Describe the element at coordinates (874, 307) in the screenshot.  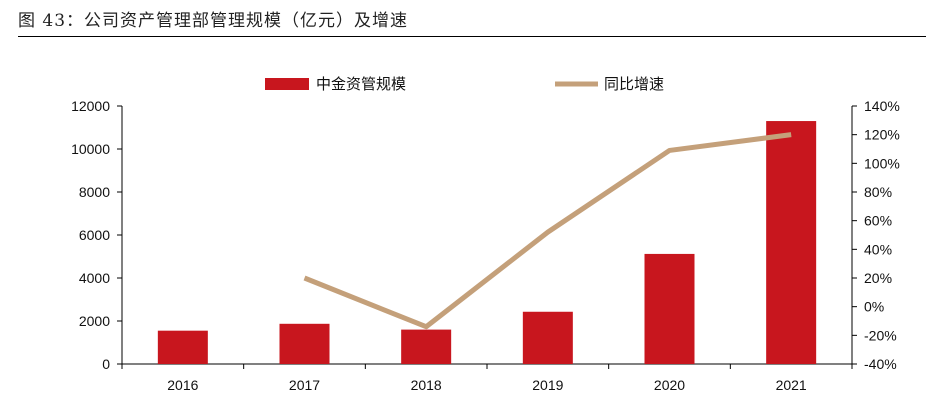
I see `y-right-tick-label: 0%` at that location.